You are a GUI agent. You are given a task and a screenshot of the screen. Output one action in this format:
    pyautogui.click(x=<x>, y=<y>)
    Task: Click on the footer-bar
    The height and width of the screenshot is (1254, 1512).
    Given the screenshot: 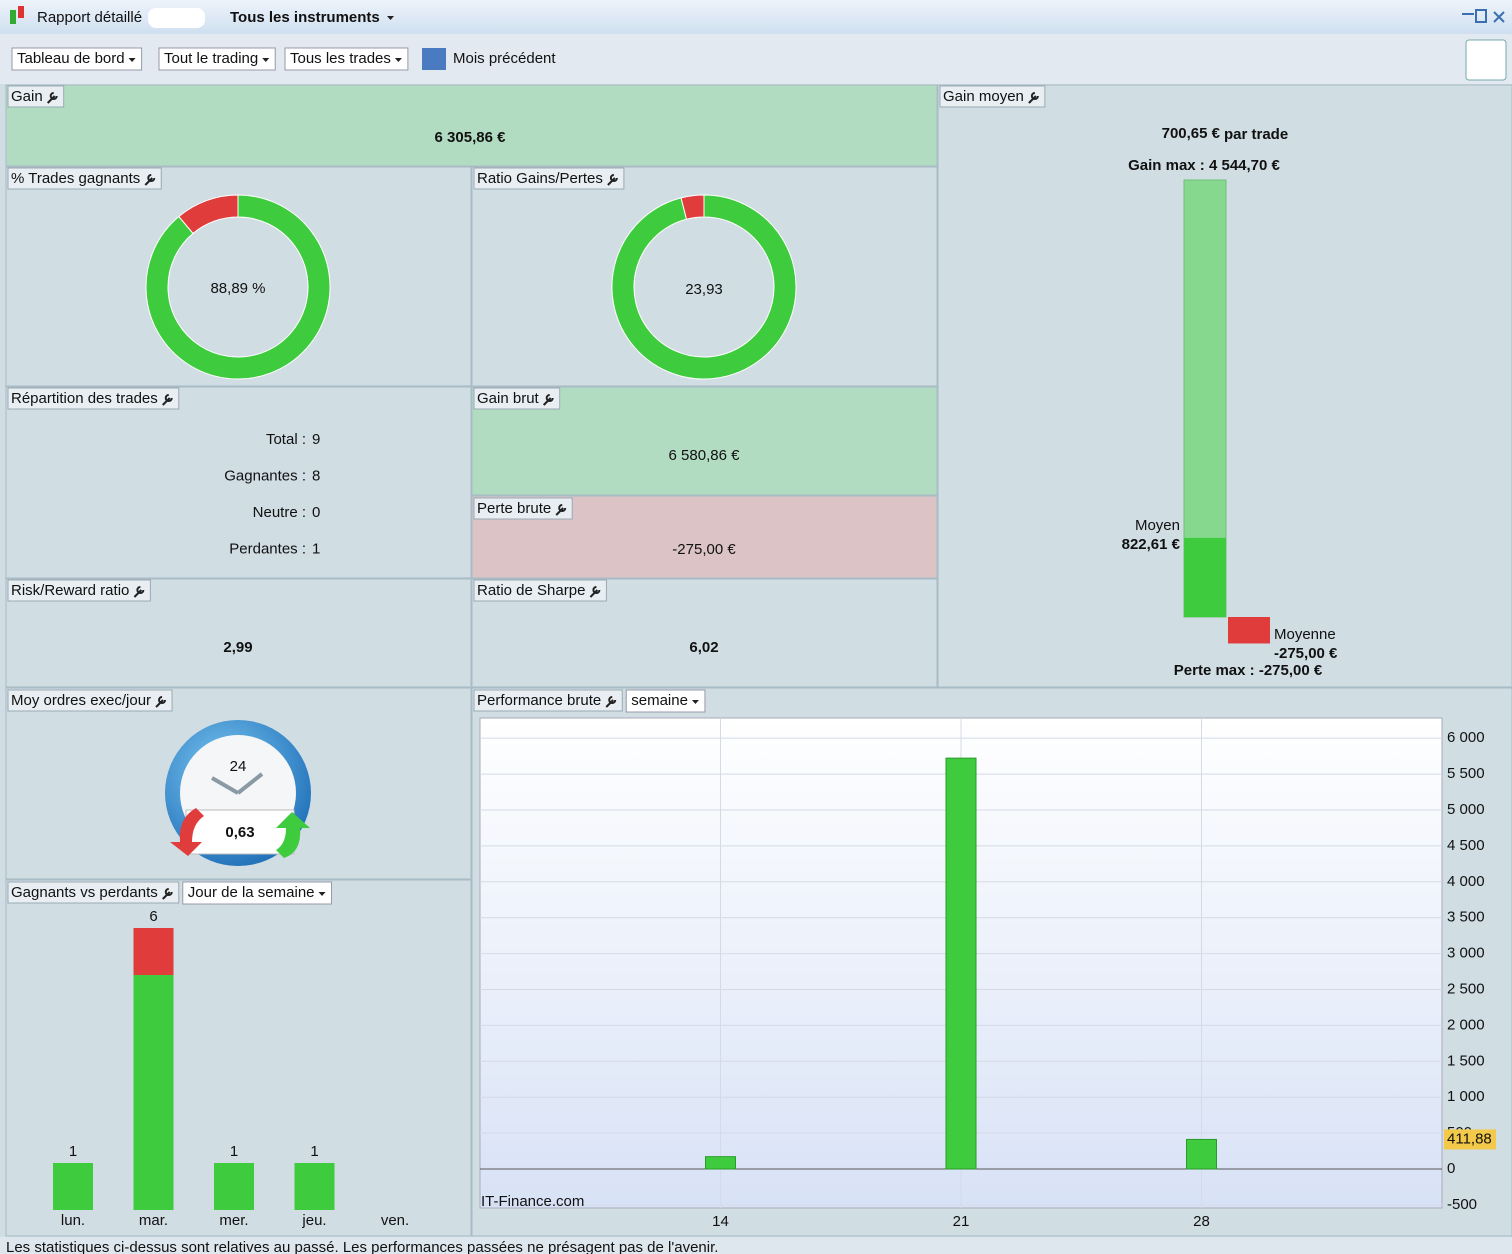 What is the action you would take?
    pyautogui.click(x=756, y=1245)
    